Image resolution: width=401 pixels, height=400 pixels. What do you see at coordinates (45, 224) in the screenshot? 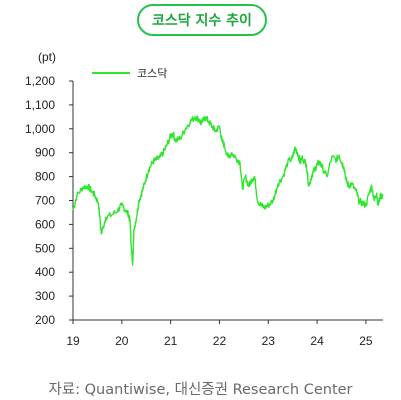
I see `y-tick-label: 600` at bounding box center [45, 224].